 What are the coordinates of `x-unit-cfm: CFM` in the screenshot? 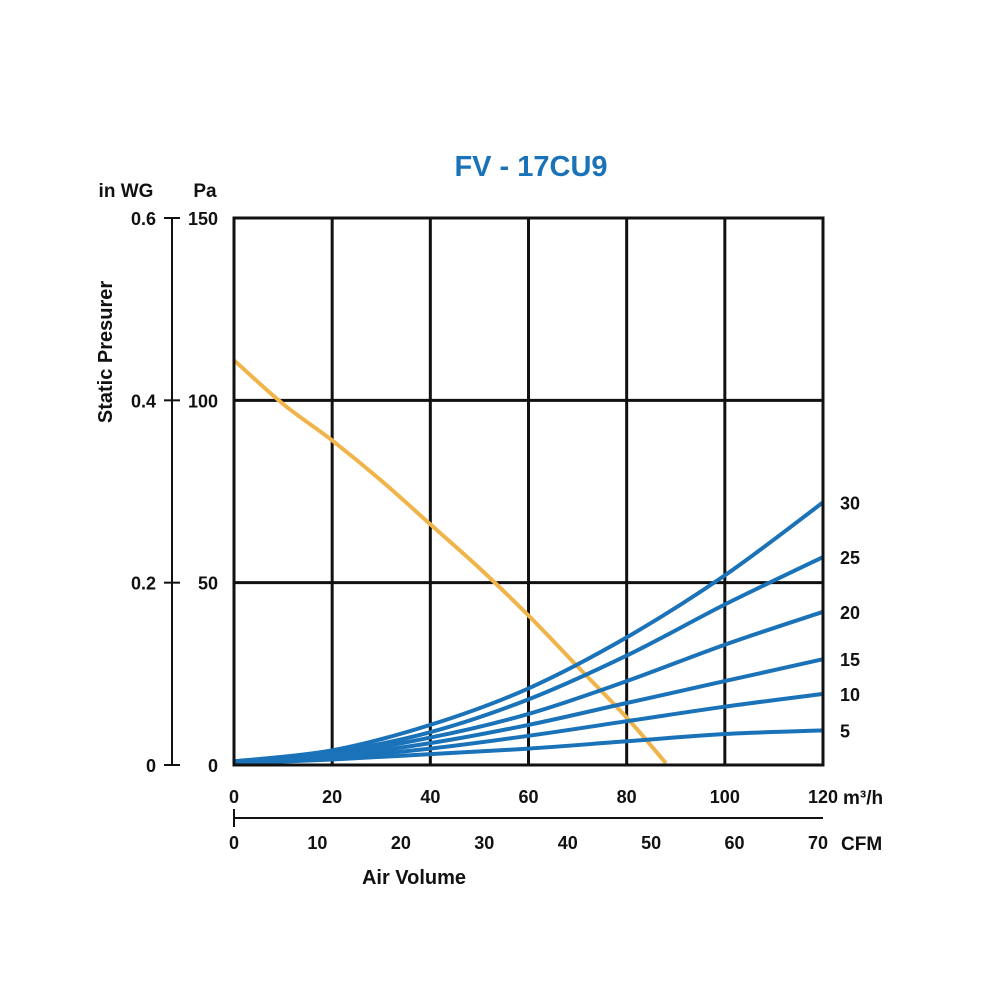 It's located at (861, 844).